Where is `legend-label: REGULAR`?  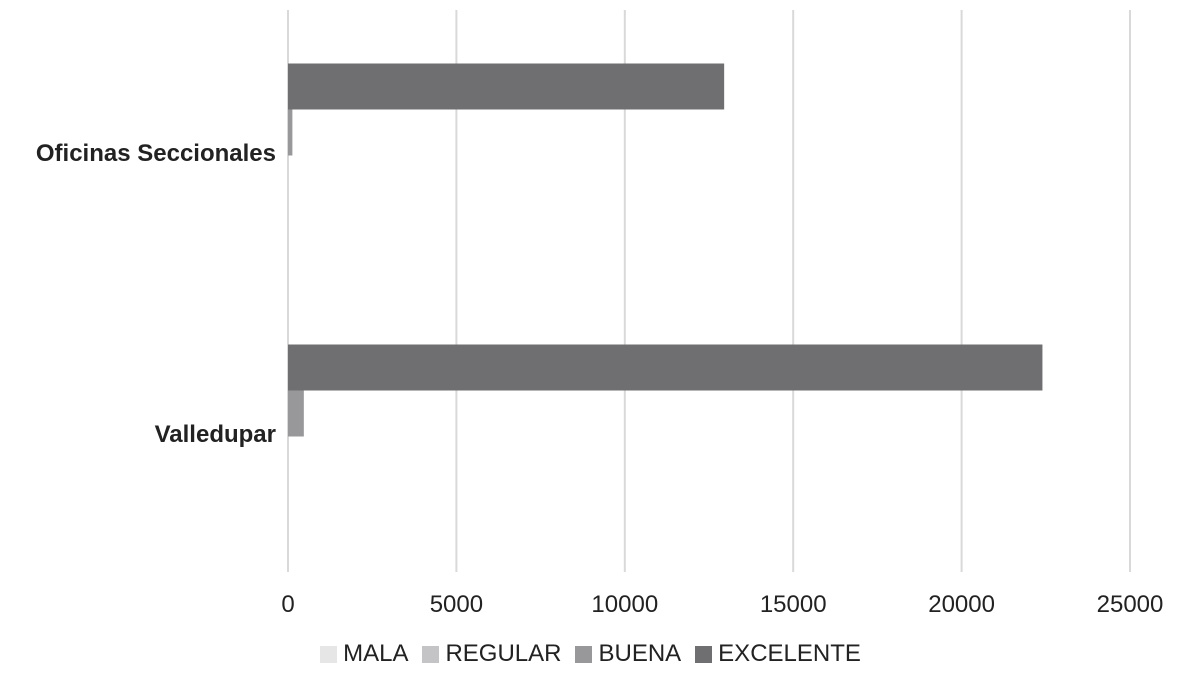
legend-label: REGULAR is located at coordinates (503, 653).